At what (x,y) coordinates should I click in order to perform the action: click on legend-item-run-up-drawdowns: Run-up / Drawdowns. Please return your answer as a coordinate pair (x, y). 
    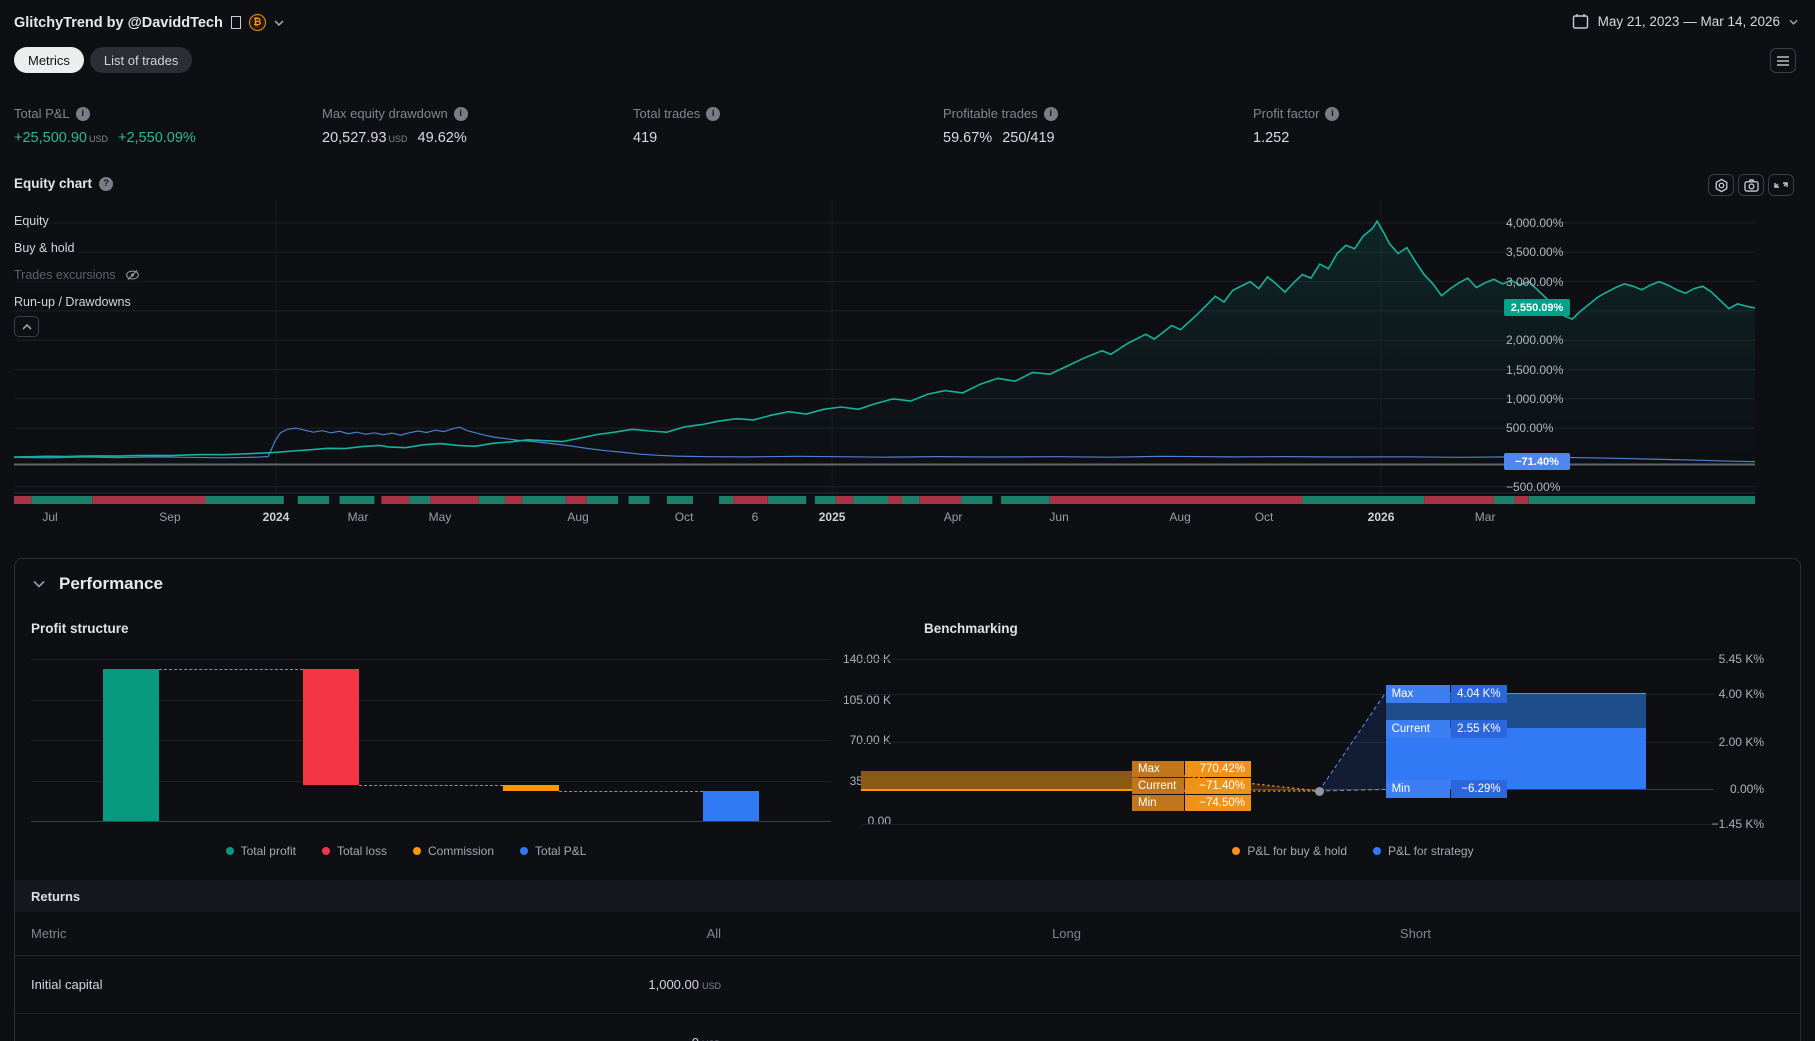
    Looking at the image, I should click on (74, 302).